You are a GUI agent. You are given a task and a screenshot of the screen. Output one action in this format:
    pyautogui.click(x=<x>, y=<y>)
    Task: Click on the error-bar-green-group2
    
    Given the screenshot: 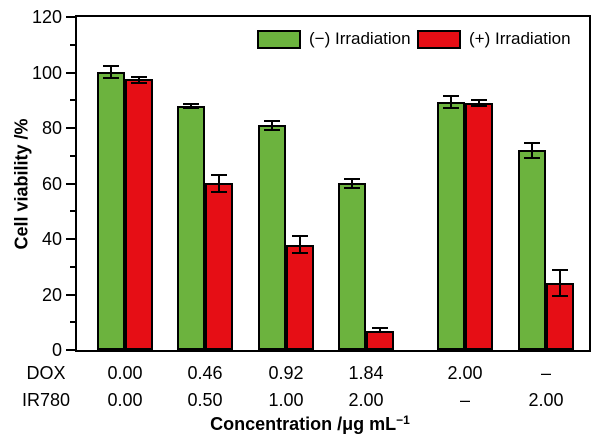 What is the action you would take?
    pyautogui.click(x=191, y=106)
    